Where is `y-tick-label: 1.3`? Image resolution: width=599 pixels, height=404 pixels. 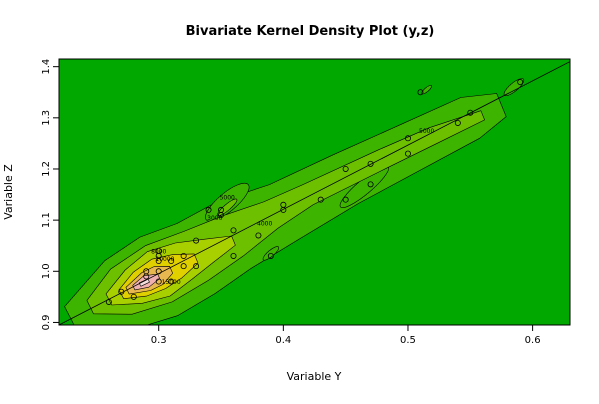 y-tick-label: 1.3 is located at coordinates (46, 118).